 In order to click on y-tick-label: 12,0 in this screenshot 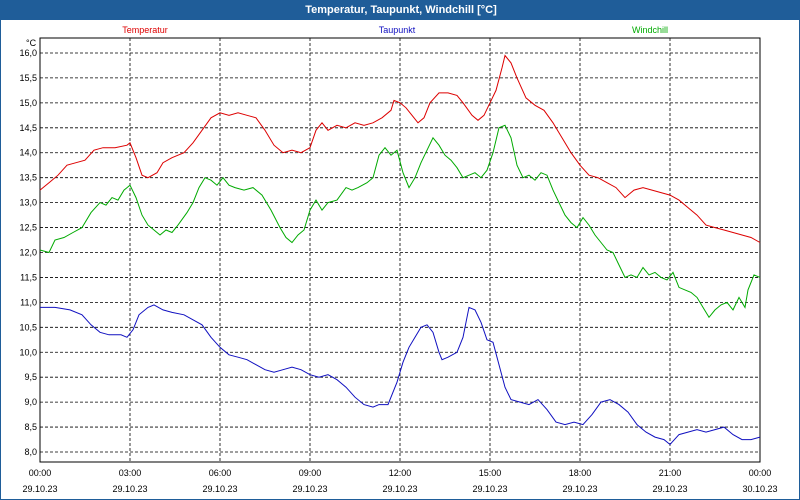, I will do `click(28, 252)`.